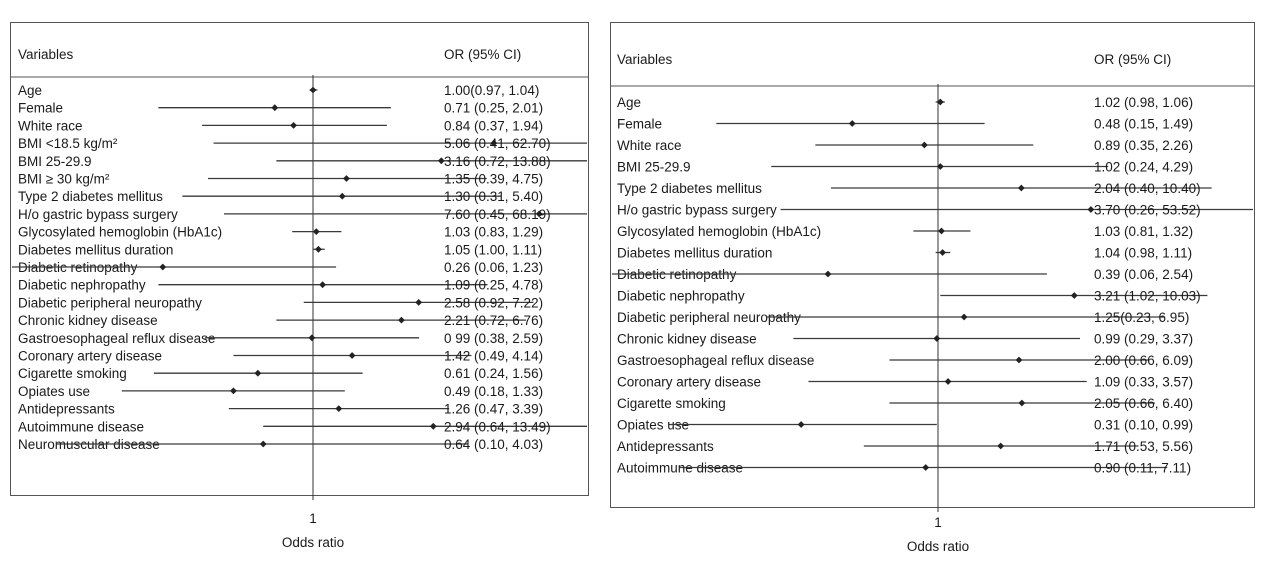 This screenshot has height=562, width=1263. Describe the element at coordinates (1142, 468) in the screenshot. I see `row-or-ci: 0.90 (0.11, 7.11)` at that location.